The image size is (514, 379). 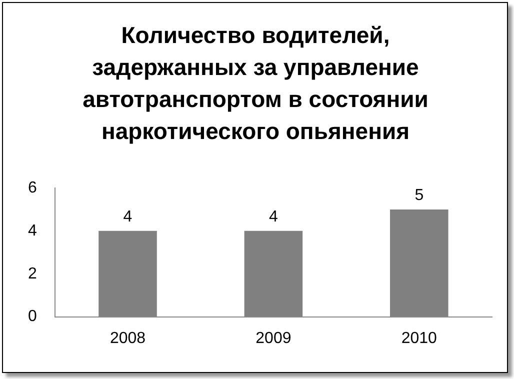 What do you see at coordinates (419, 195) in the screenshot?
I see `data-label: 5` at bounding box center [419, 195].